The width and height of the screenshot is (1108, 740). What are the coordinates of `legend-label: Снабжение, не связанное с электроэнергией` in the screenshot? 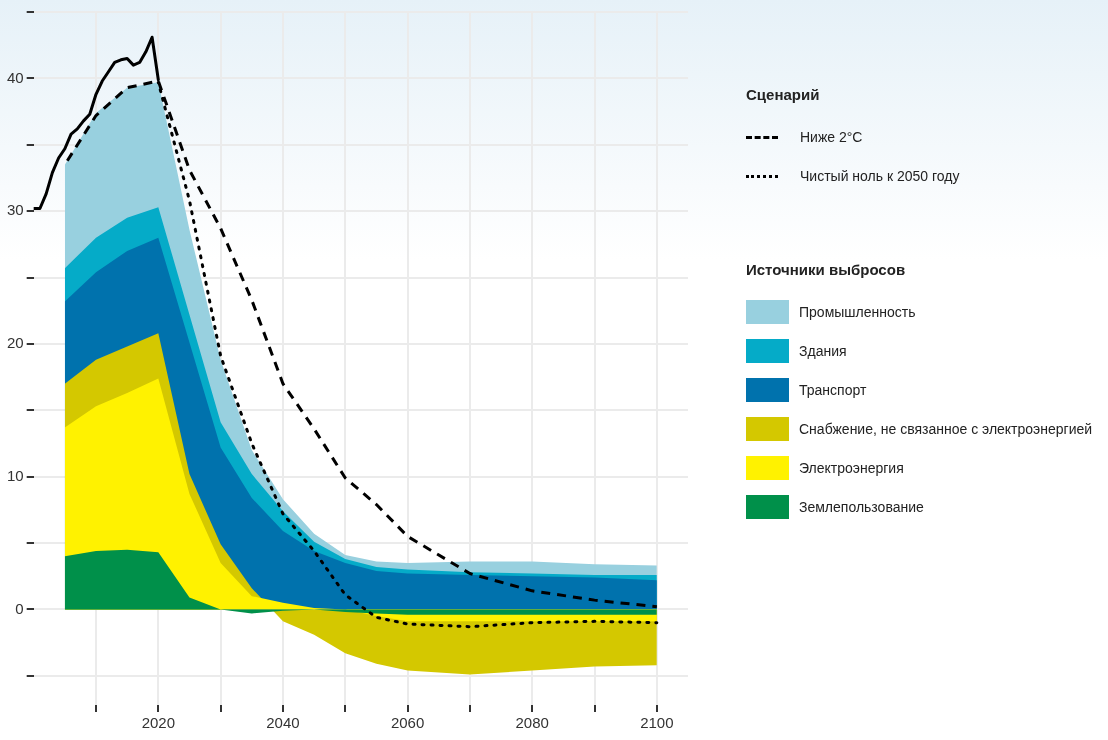 It's located at (946, 429).